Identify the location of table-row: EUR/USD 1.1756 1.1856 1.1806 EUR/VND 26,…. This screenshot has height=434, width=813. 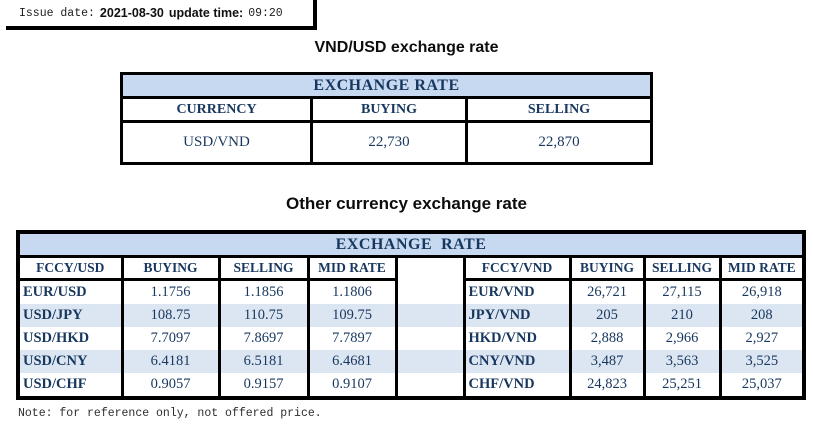
(411, 291).